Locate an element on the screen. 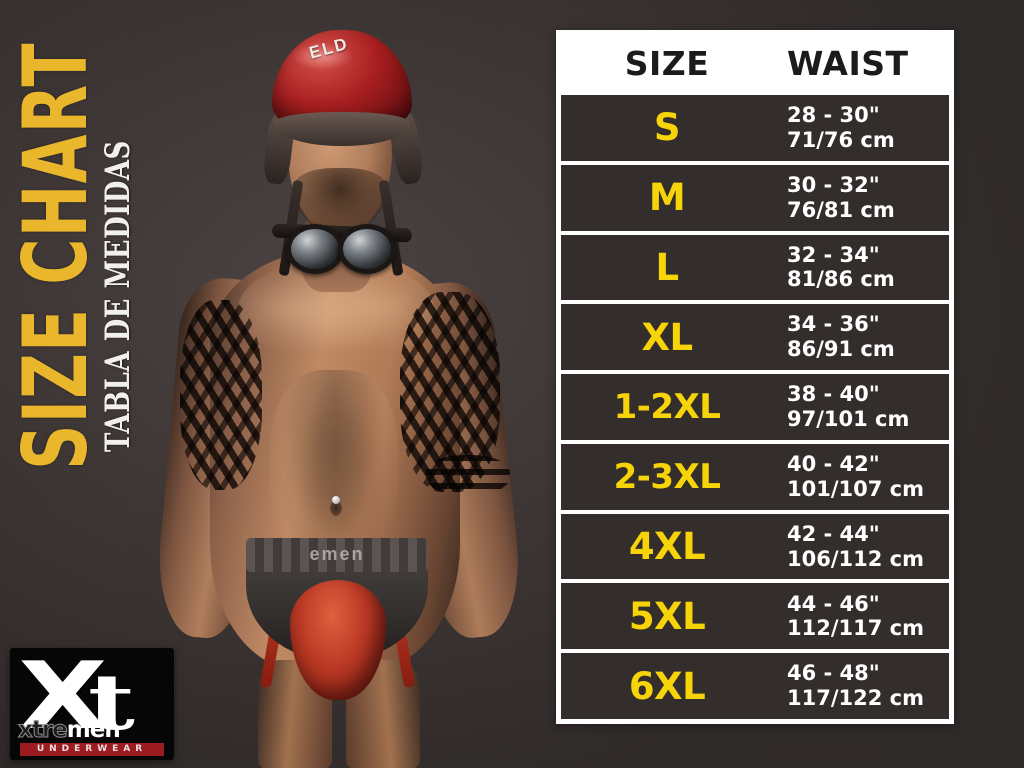 The image size is (1024, 768). logo-tagline: UNDERWEAR is located at coordinates (92, 749).